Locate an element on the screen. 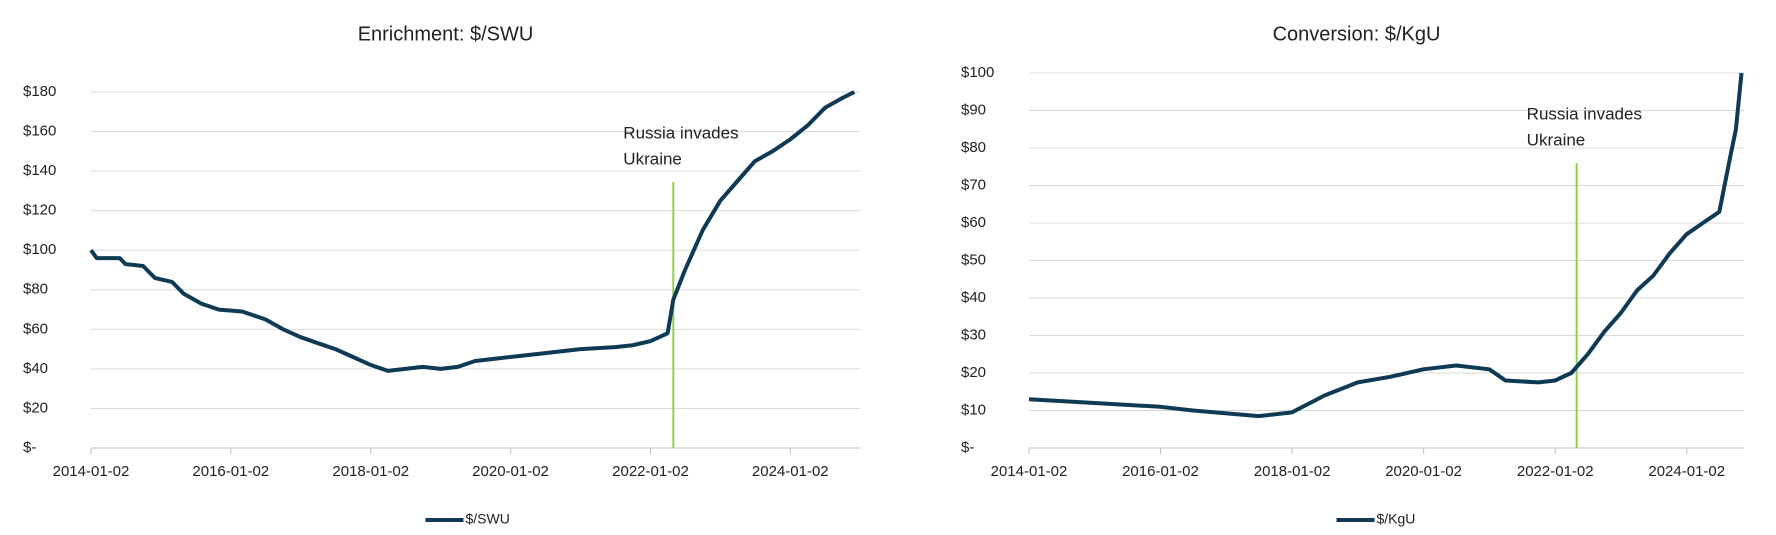 This screenshot has height=535, width=1776. y-tick-label: $180 is located at coordinates (39, 91).